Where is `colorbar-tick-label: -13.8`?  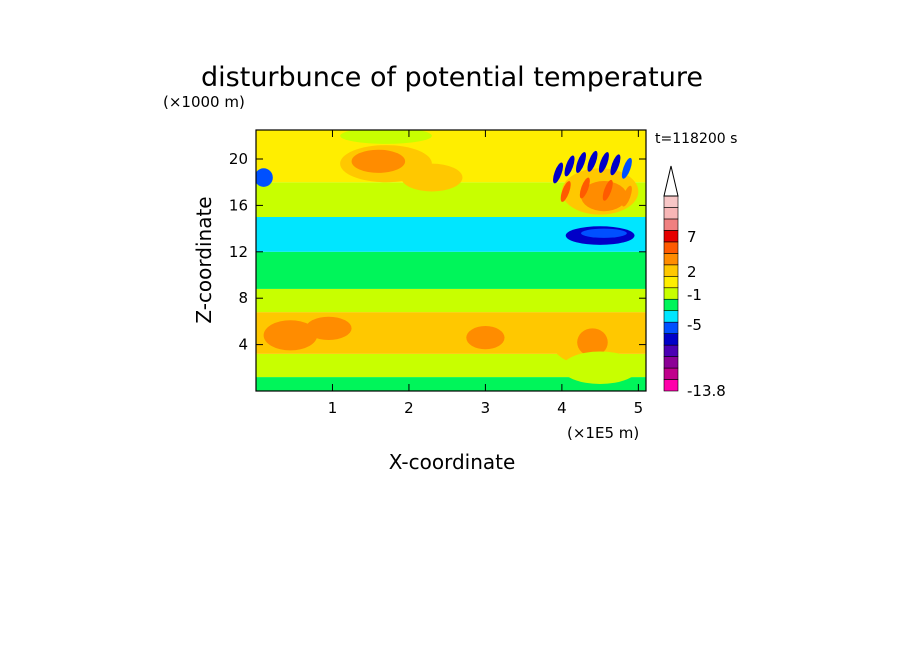 colorbar-tick-label: -13.8 is located at coordinates (706, 391).